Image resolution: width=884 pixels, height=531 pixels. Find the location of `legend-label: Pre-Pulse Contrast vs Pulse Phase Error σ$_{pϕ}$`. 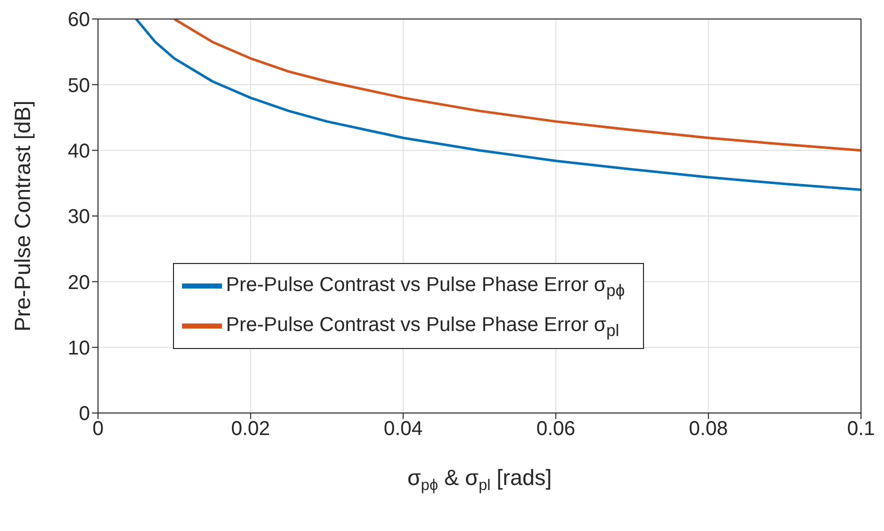

legend-label: Pre-Pulse Contrast vs Pulse Phase Error σ$_{pϕ}$ is located at coordinates (425, 287).